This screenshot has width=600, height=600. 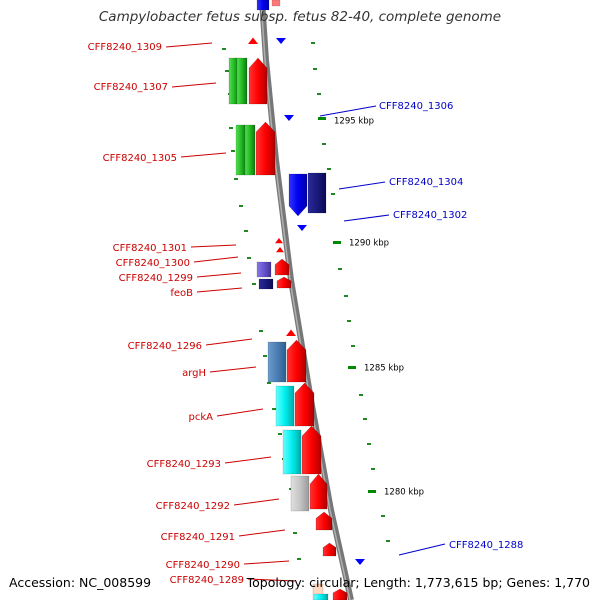 I want to click on gene-label: pckA, so click(x=201, y=417).